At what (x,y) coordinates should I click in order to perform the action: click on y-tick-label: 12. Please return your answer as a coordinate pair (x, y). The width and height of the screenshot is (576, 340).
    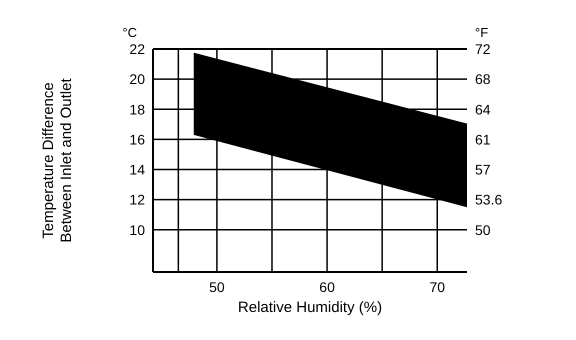
    Looking at the image, I should click on (137, 200).